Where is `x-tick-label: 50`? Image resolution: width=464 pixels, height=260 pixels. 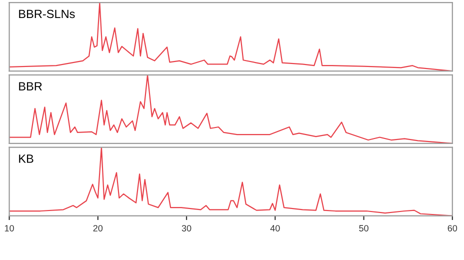
x-tick-label: 50 is located at coordinates (363, 228).